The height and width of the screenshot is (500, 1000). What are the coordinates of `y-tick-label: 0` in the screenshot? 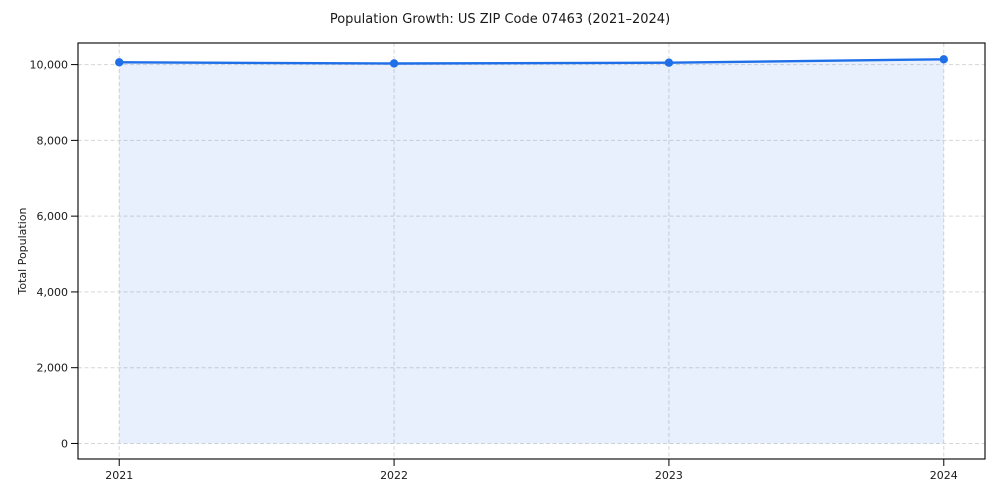 It's located at (64, 443).